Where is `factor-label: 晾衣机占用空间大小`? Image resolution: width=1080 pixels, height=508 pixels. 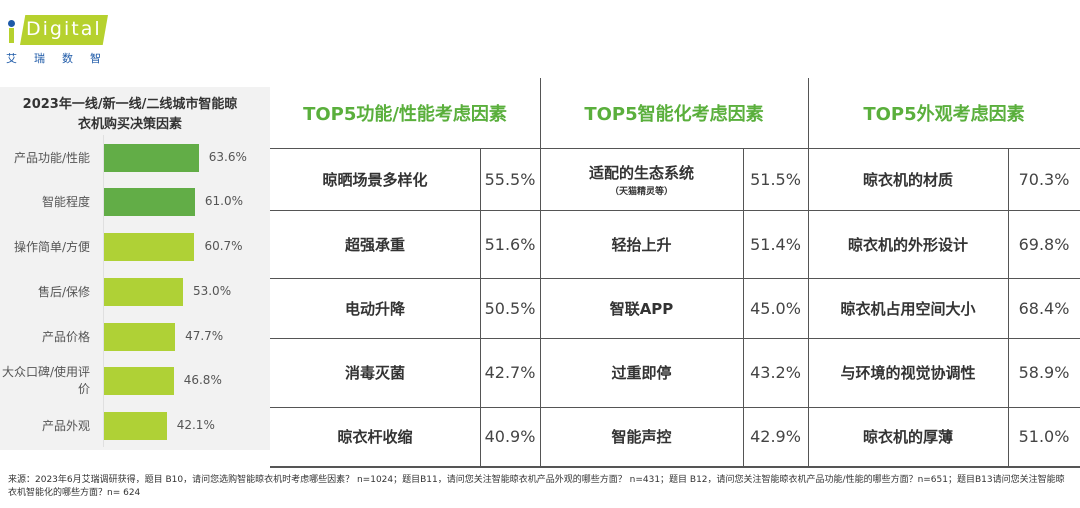
factor-label: 晾衣机占用空间大小 is located at coordinates (908, 308).